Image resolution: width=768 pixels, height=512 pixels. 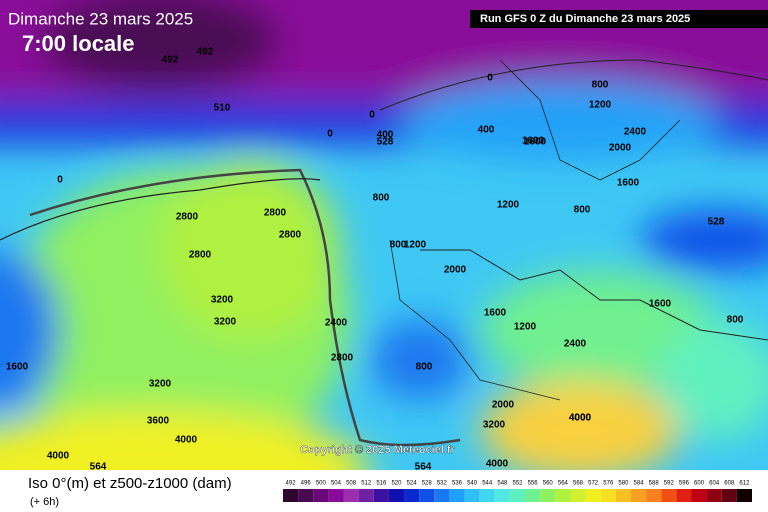 I want to click on legend-value: 524, so click(x=412, y=484).